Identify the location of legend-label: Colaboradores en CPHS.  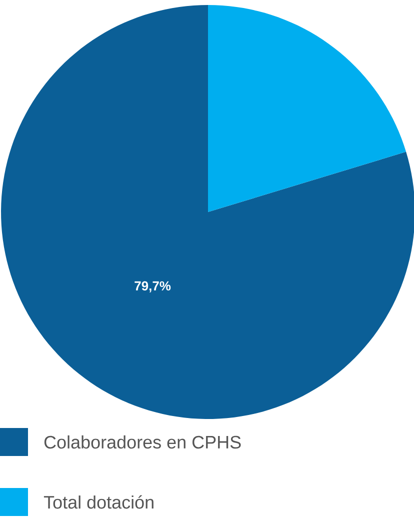
(142, 442).